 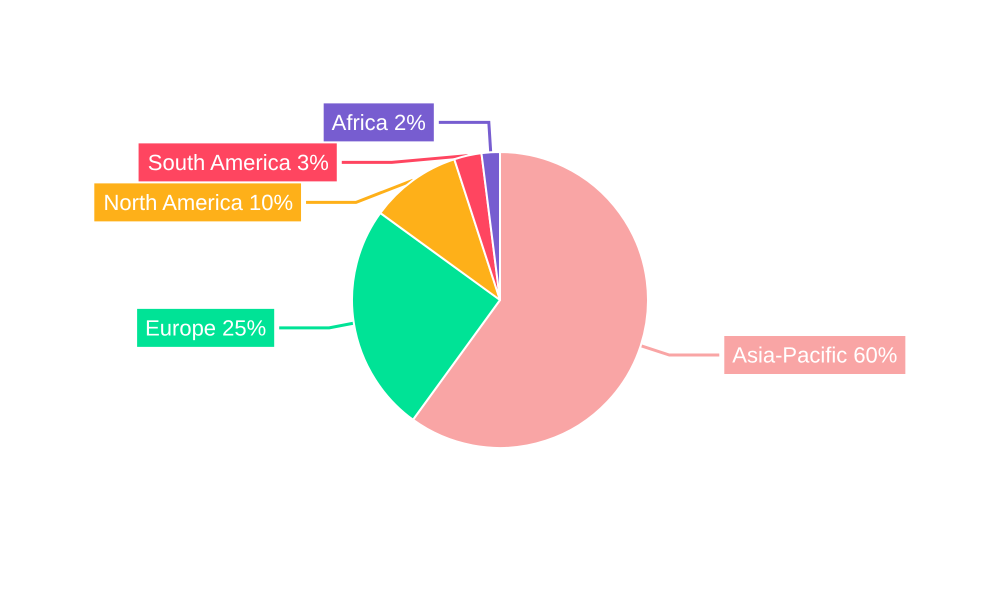 What do you see at coordinates (815, 355) in the screenshot?
I see `slice-label: Asia-Pacific 60%` at bounding box center [815, 355].